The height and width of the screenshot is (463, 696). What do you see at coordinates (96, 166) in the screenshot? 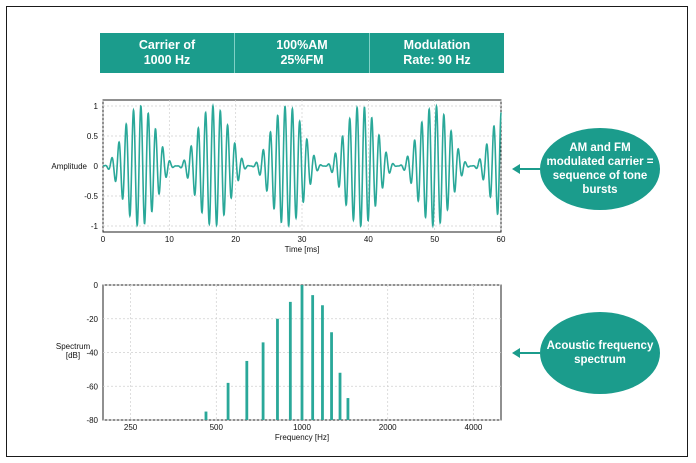
I see `waveform-y-tick-label: 0` at bounding box center [96, 166].